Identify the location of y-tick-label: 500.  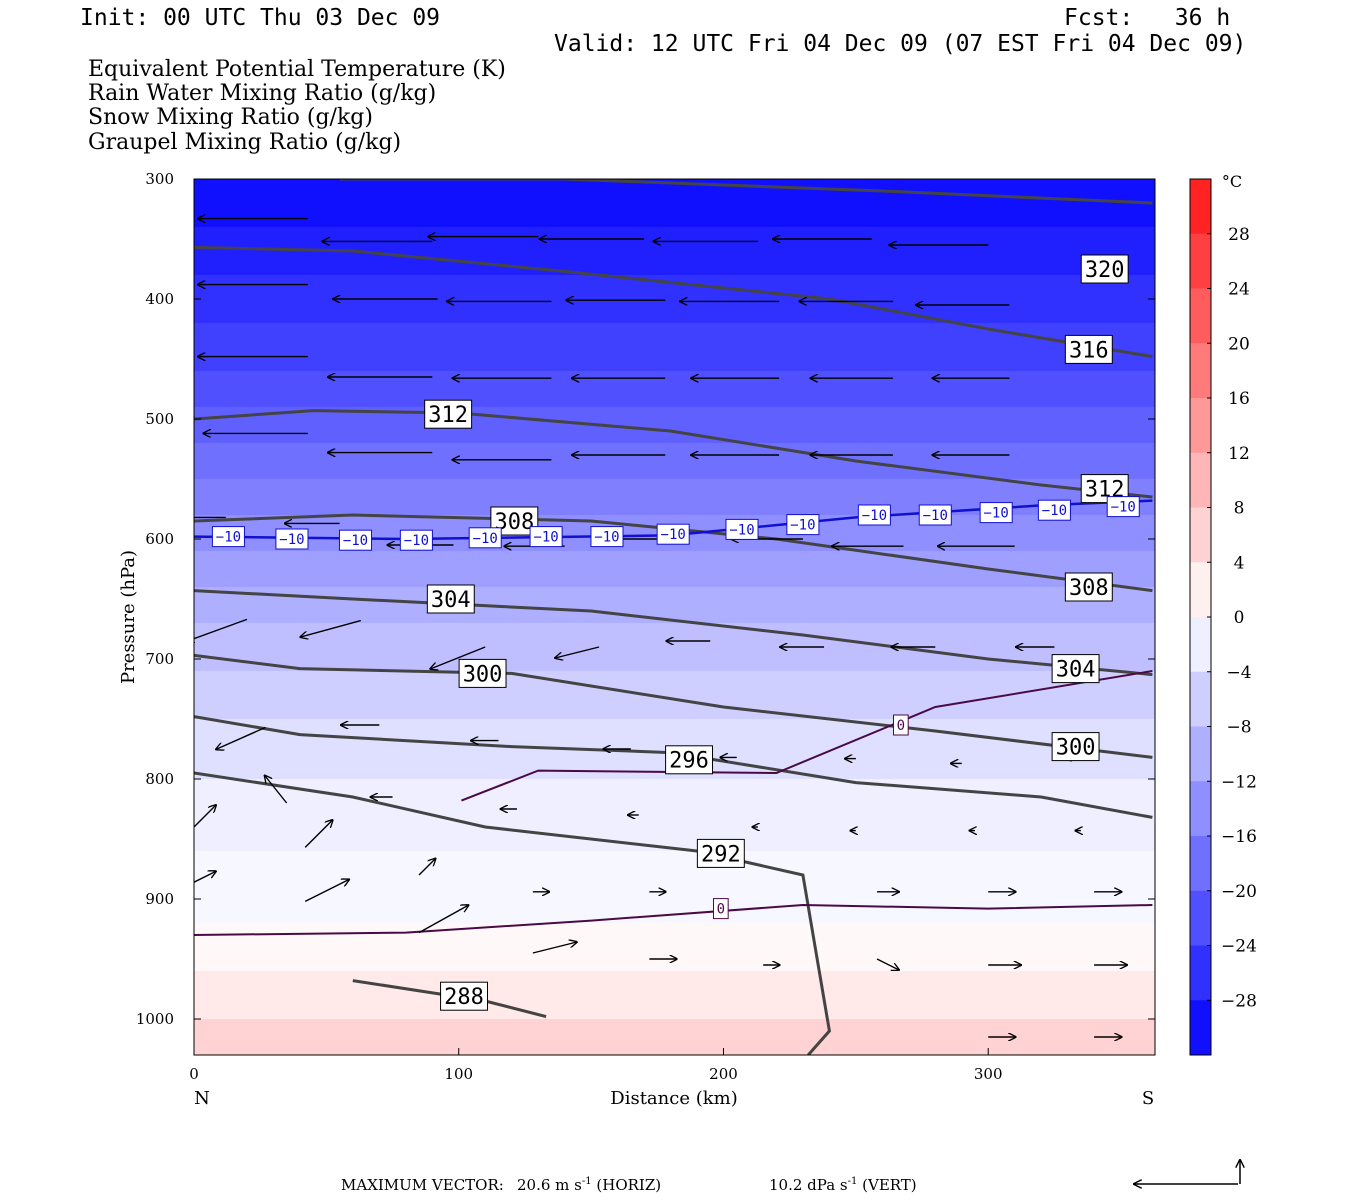
(159, 419).